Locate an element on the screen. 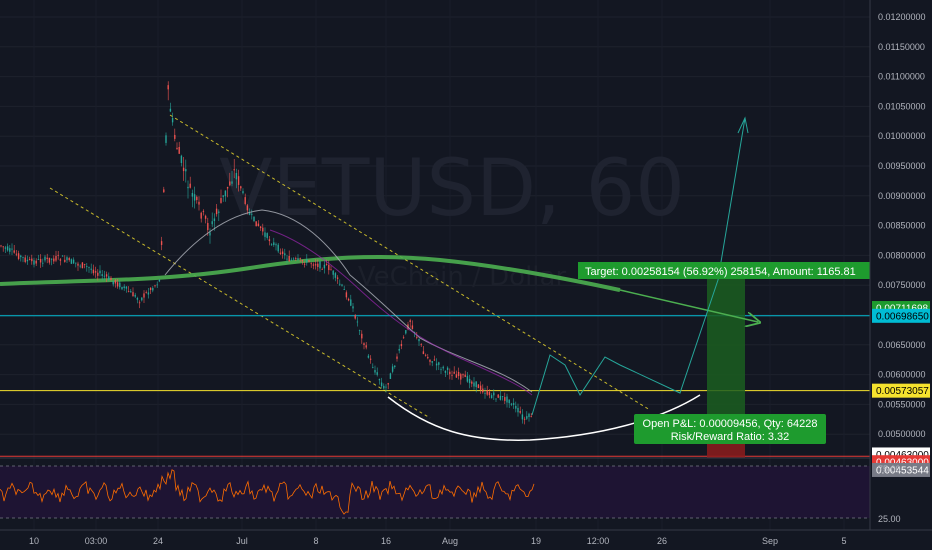 The width and height of the screenshot is (932, 550). rsi-tick-75: 75.00 is located at coordinates (889, 469).